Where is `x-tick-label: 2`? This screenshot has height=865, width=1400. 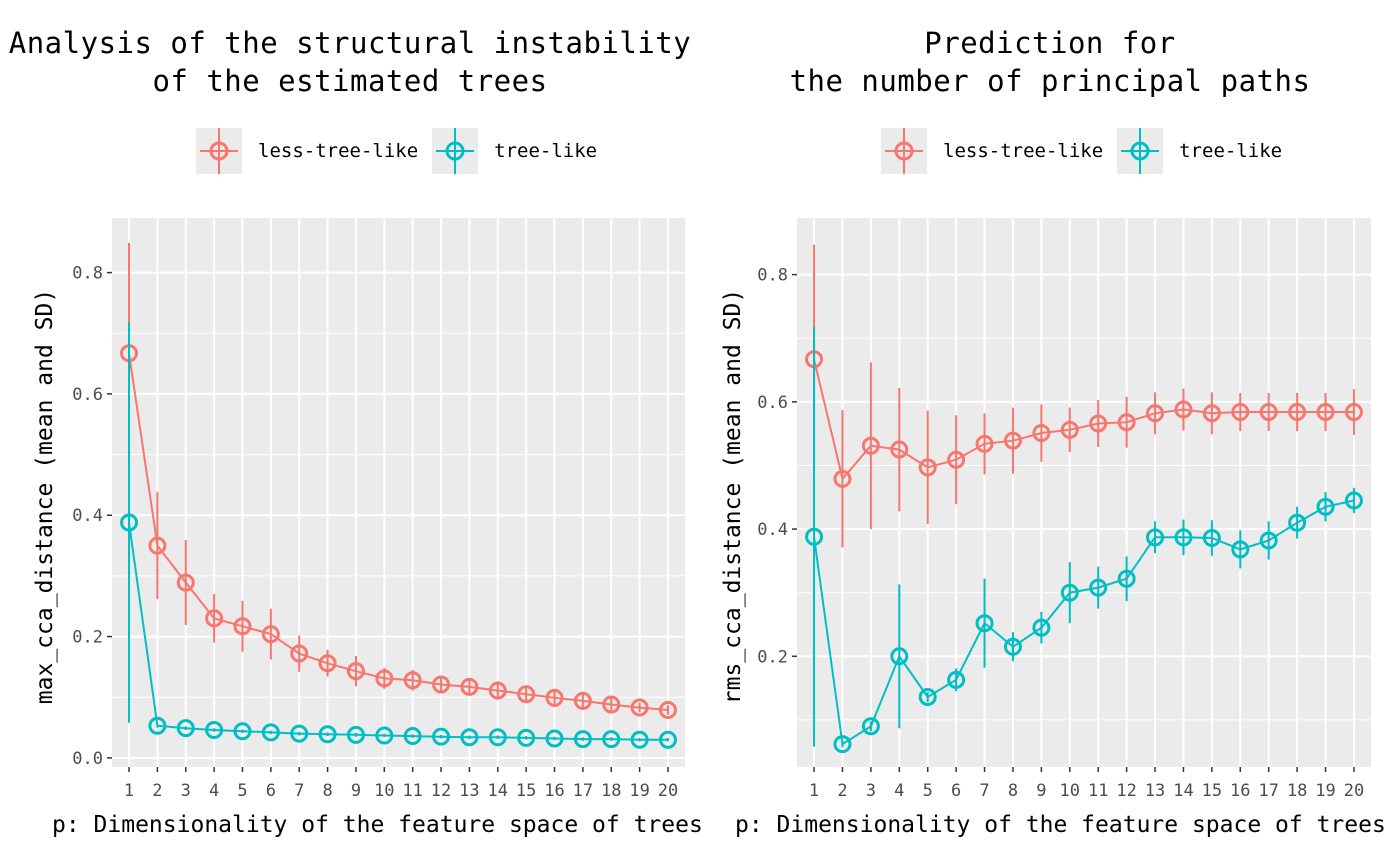
x-tick-label: 2 is located at coordinates (157, 791).